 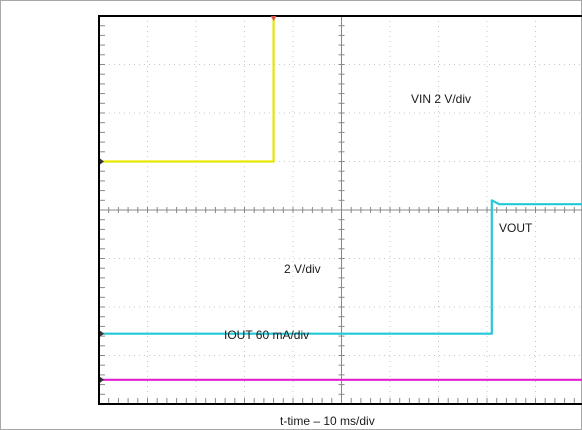 I want to click on annotation-vout: VOUT, so click(x=516, y=228).